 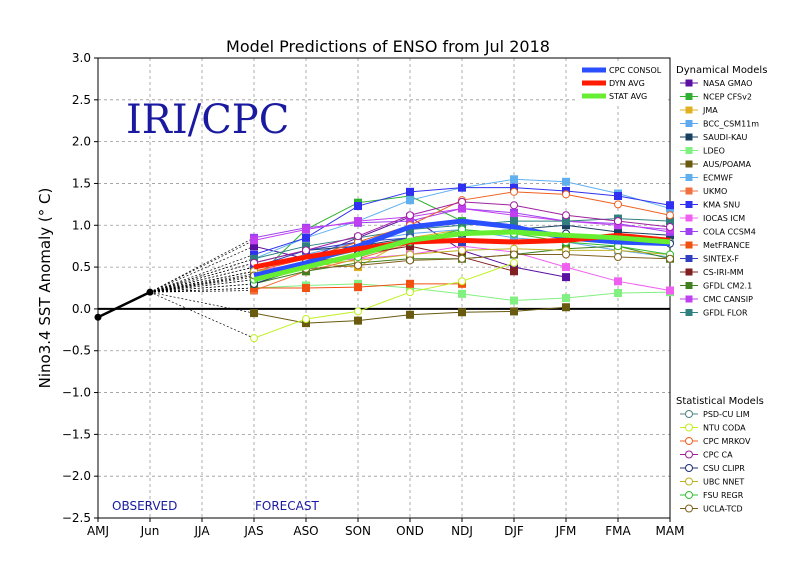 I want to click on legend-label: DYN AVG, so click(x=627, y=83).